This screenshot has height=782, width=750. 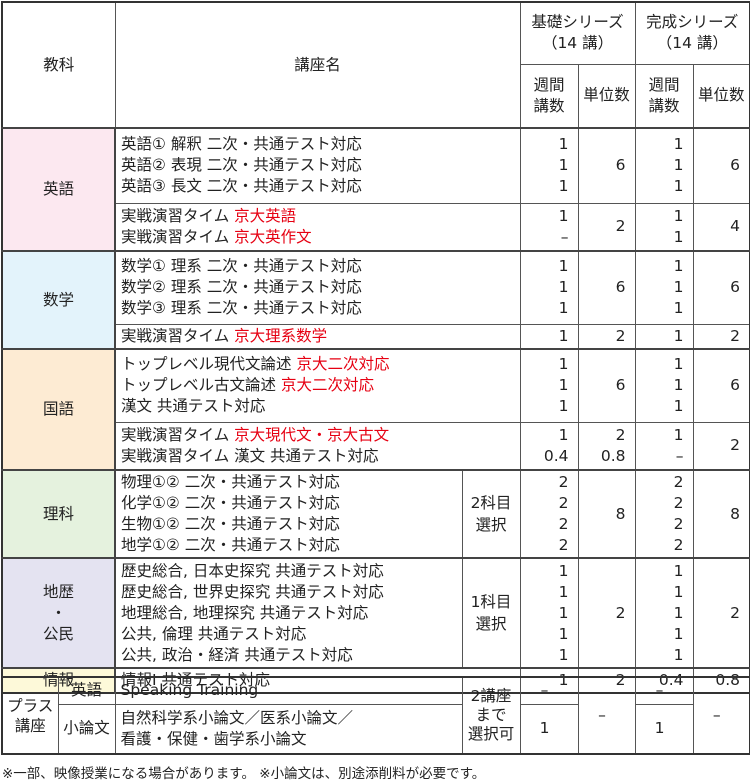 I want to click on kansei-weekly-cell: 1 1 1 1 1, so click(x=664, y=613).